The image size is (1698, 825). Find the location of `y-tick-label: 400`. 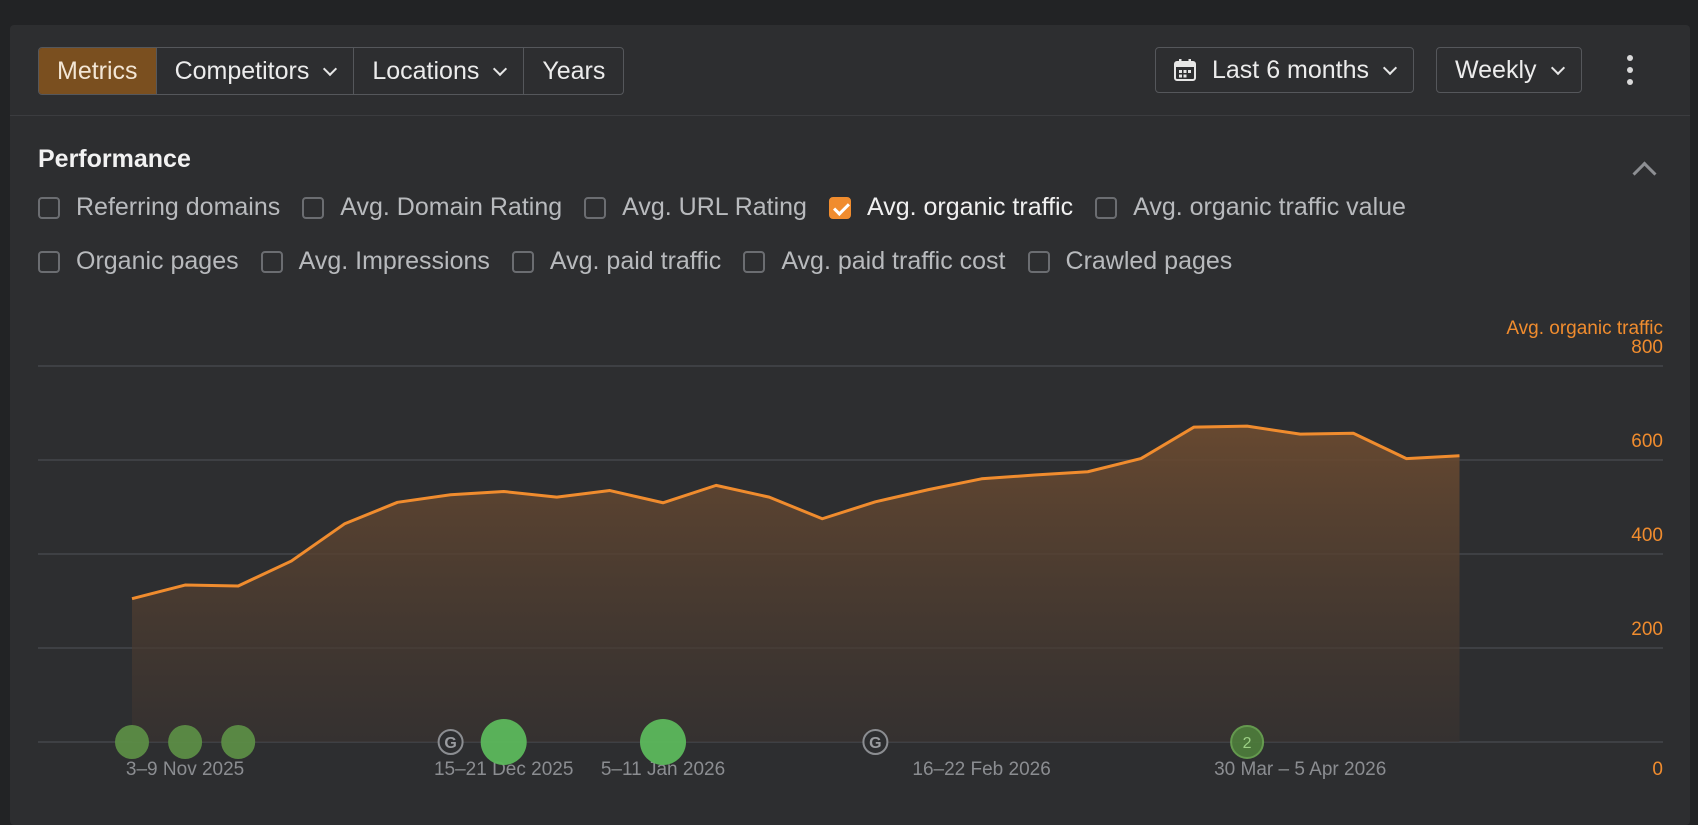

y-tick-label: 400 is located at coordinates (1647, 535).